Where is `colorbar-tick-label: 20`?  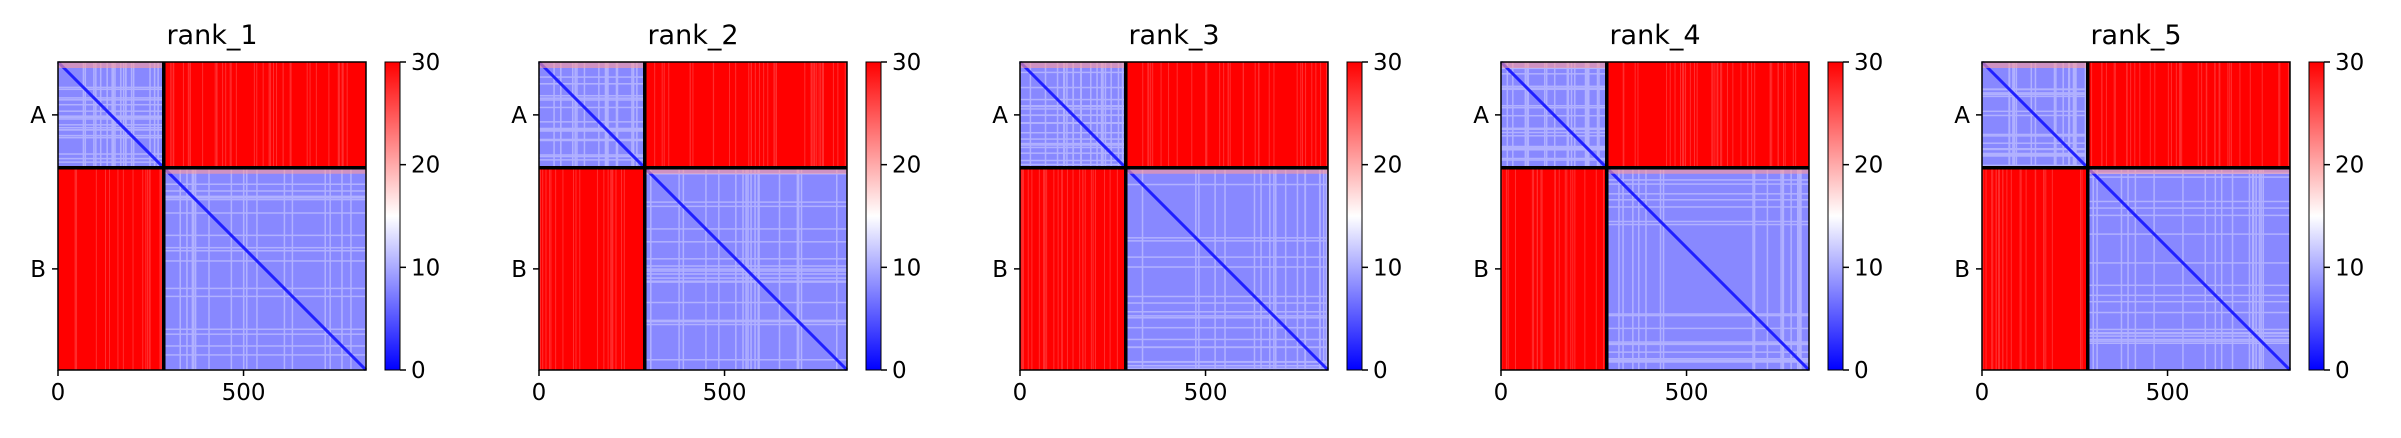 colorbar-tick-label: 20 is located at coordinates (1387, 166).